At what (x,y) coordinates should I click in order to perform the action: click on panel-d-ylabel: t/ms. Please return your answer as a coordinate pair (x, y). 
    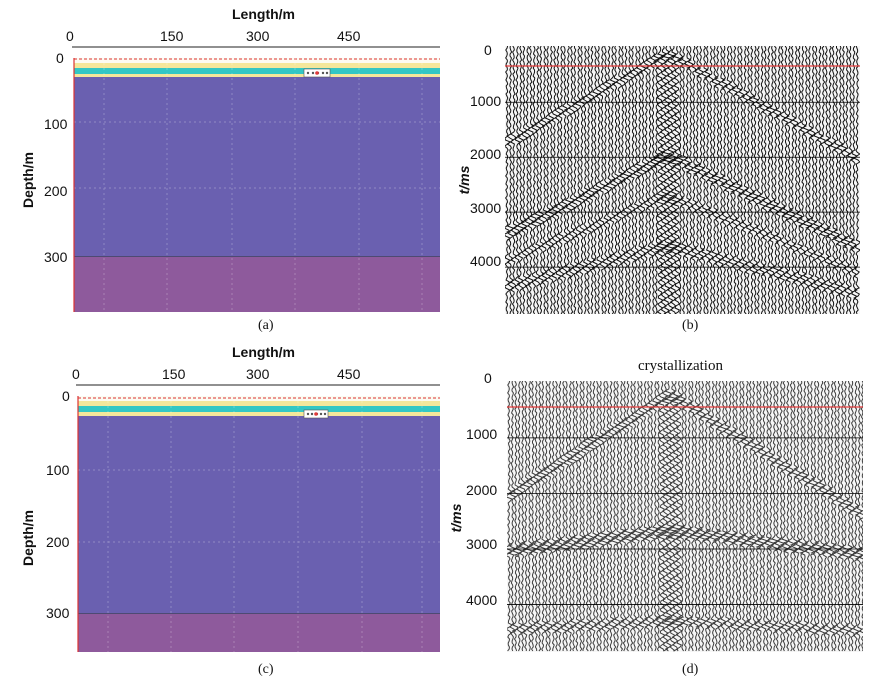
    Looking at the image, I should click on (456, 518).